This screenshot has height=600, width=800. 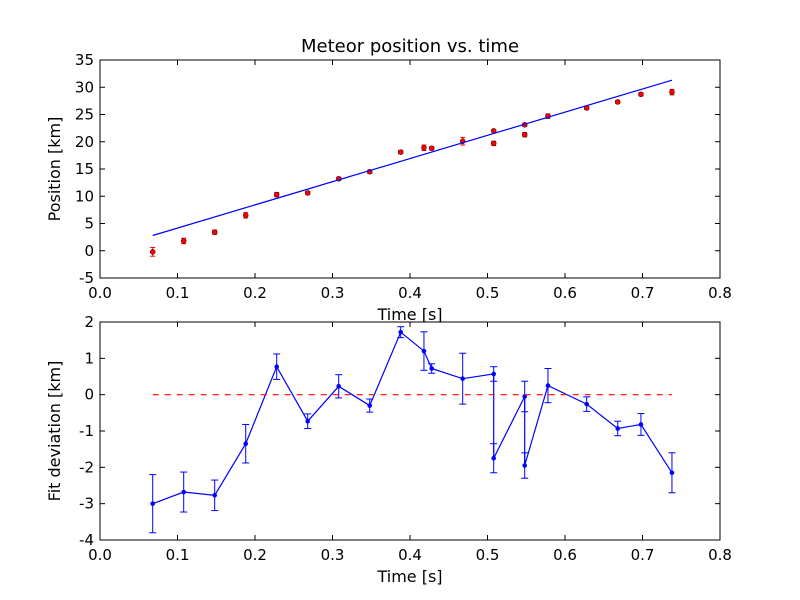 I want to click on y-tick-label: 15, so click(x=84, y=169).